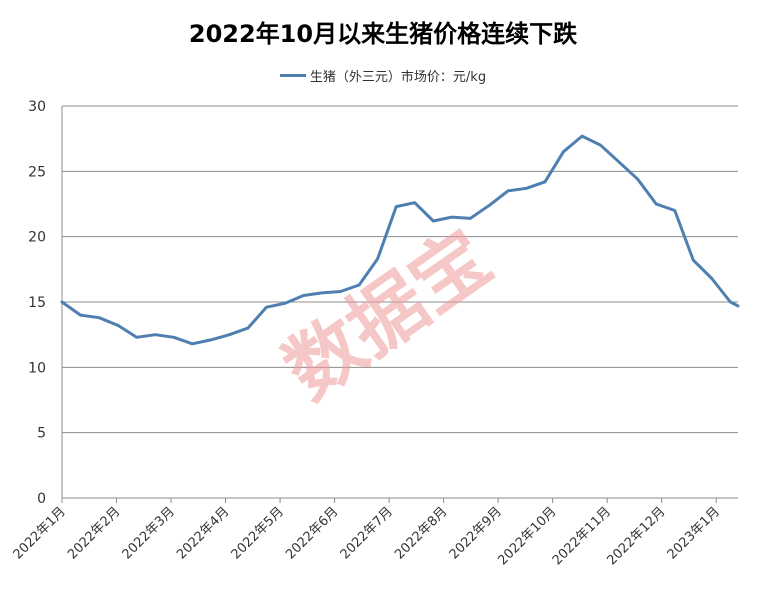 The width and height of the screenshot is (766, 591). I want to click on watermark: 数据宝, so click(388, 314).